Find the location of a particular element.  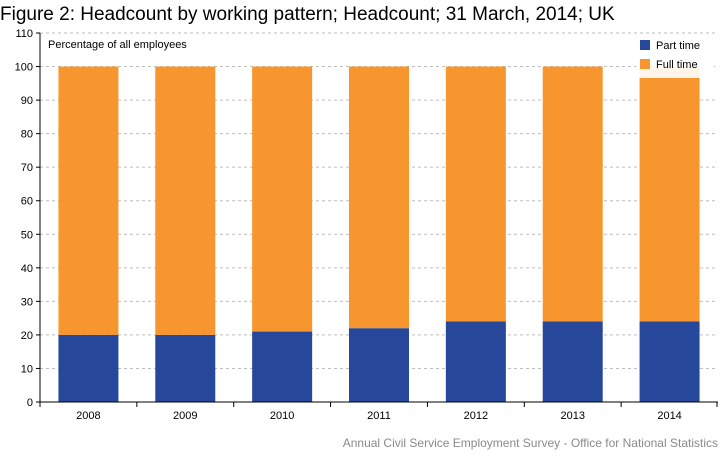

bar-full-time-2012 is located at coordinates (475, 194).